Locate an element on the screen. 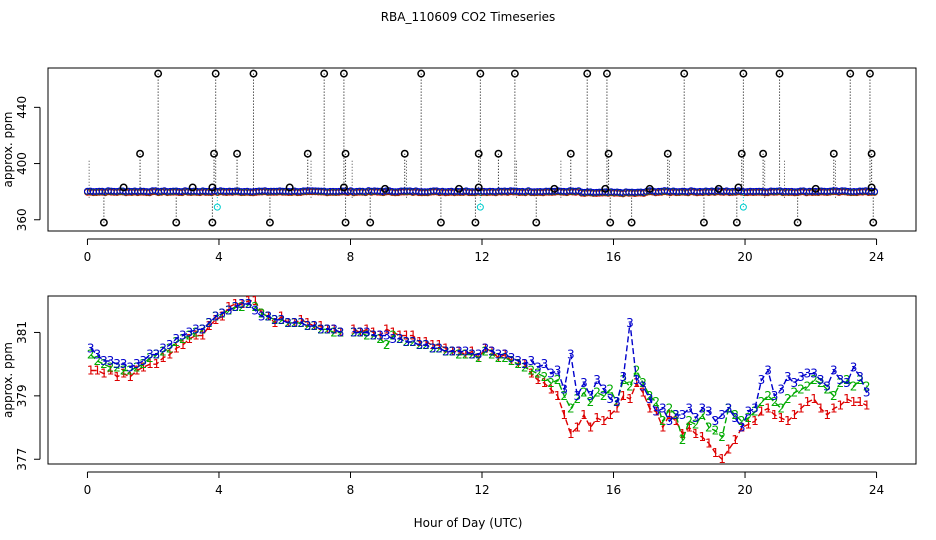 Image resolution: width=936 pixels, height=540 pixels. y-tick-label: 400 is located at coordinates (22, 163).